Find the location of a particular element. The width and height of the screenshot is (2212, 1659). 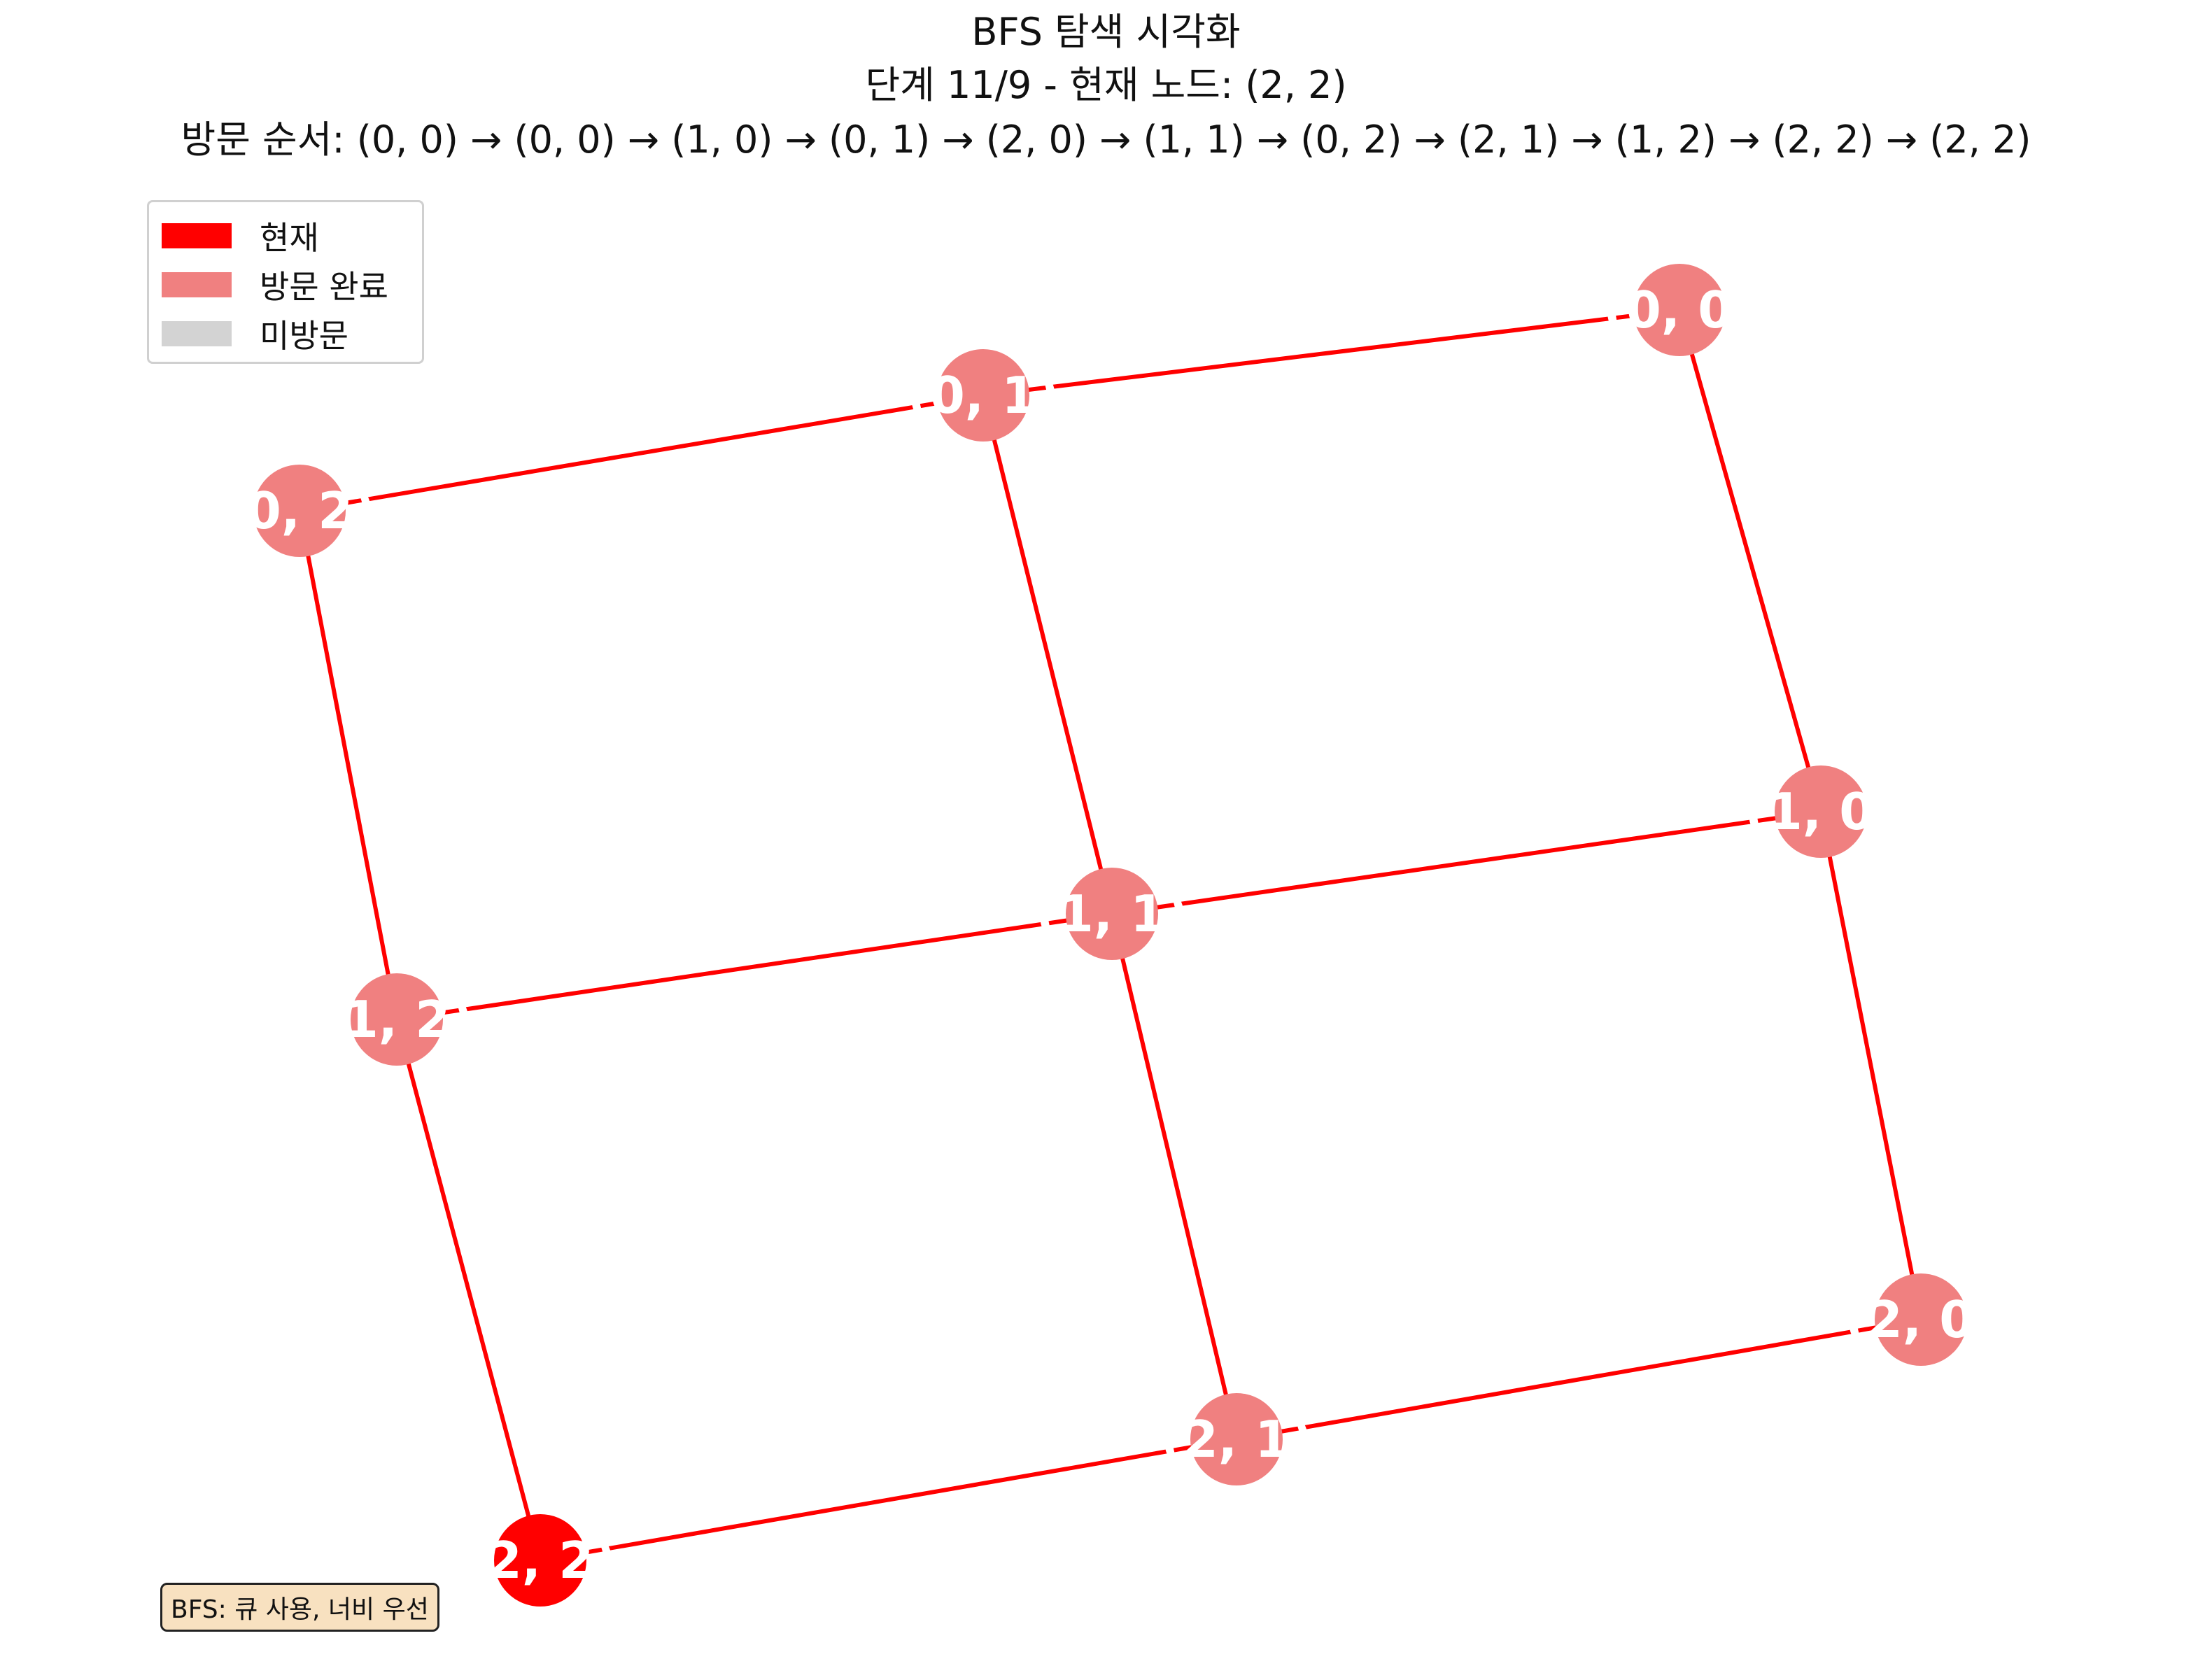

legend-item-unvisited: 미방문 is located at coordinates (255, 334).